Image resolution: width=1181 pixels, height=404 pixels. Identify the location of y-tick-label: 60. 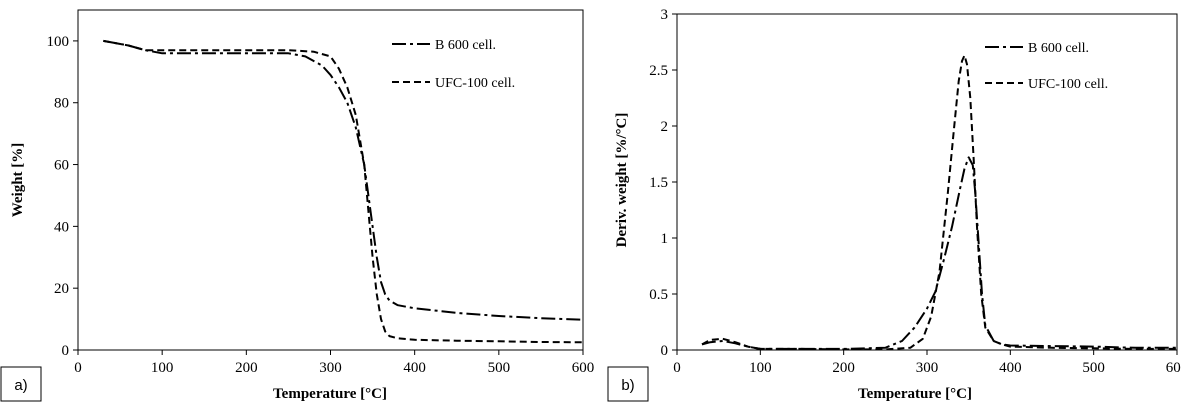
(61, 166).